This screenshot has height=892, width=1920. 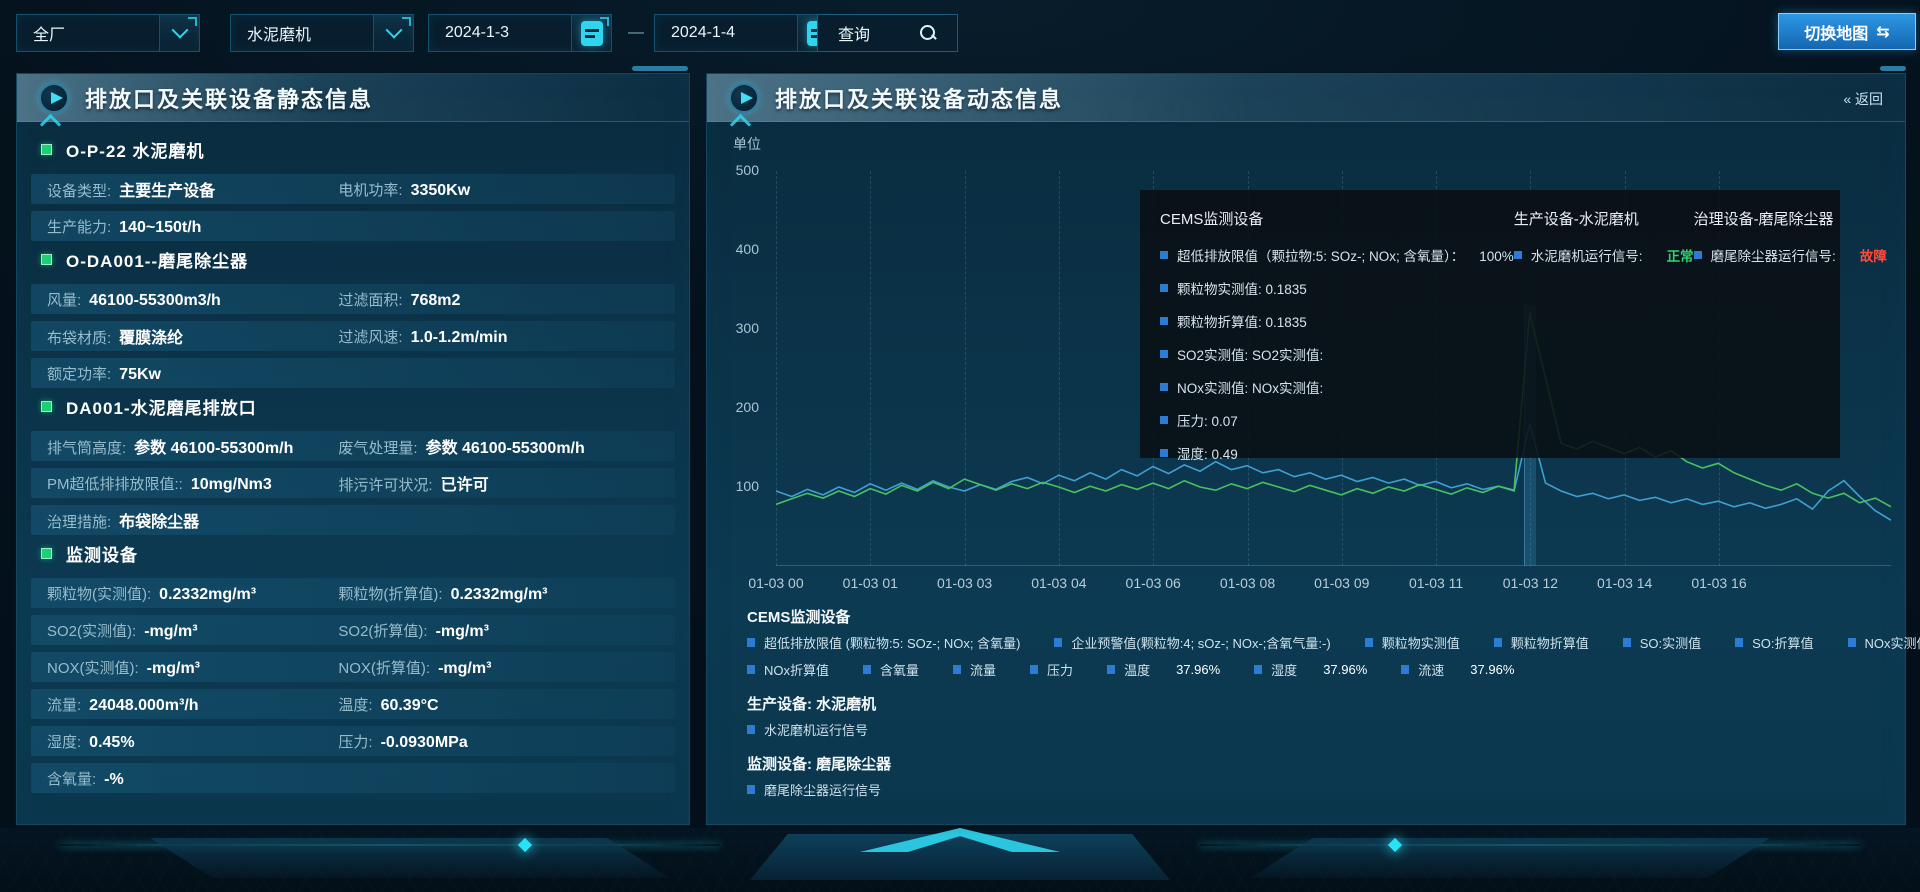 What do you see at coordinates (353, 336) in the screenshot?
I see `info-row: 布袋材质: 覆膜涤纶 过滤风速: 1.0-1.2m/min` at bounding box center [353, 336].